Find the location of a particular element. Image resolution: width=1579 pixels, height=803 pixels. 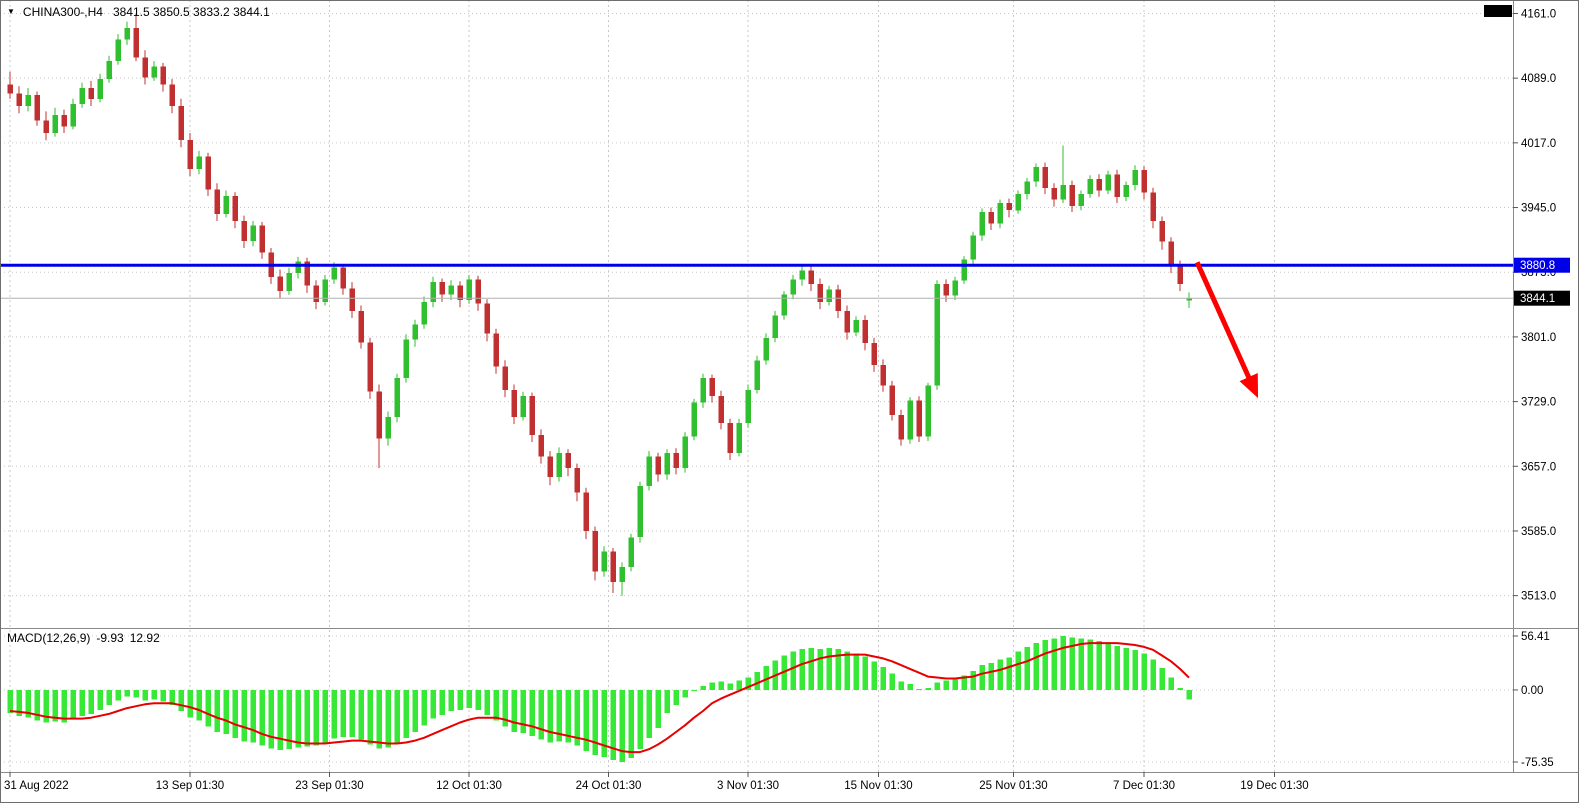

price-axis-label: 3729.0 is located at coordinates (1538, 403).